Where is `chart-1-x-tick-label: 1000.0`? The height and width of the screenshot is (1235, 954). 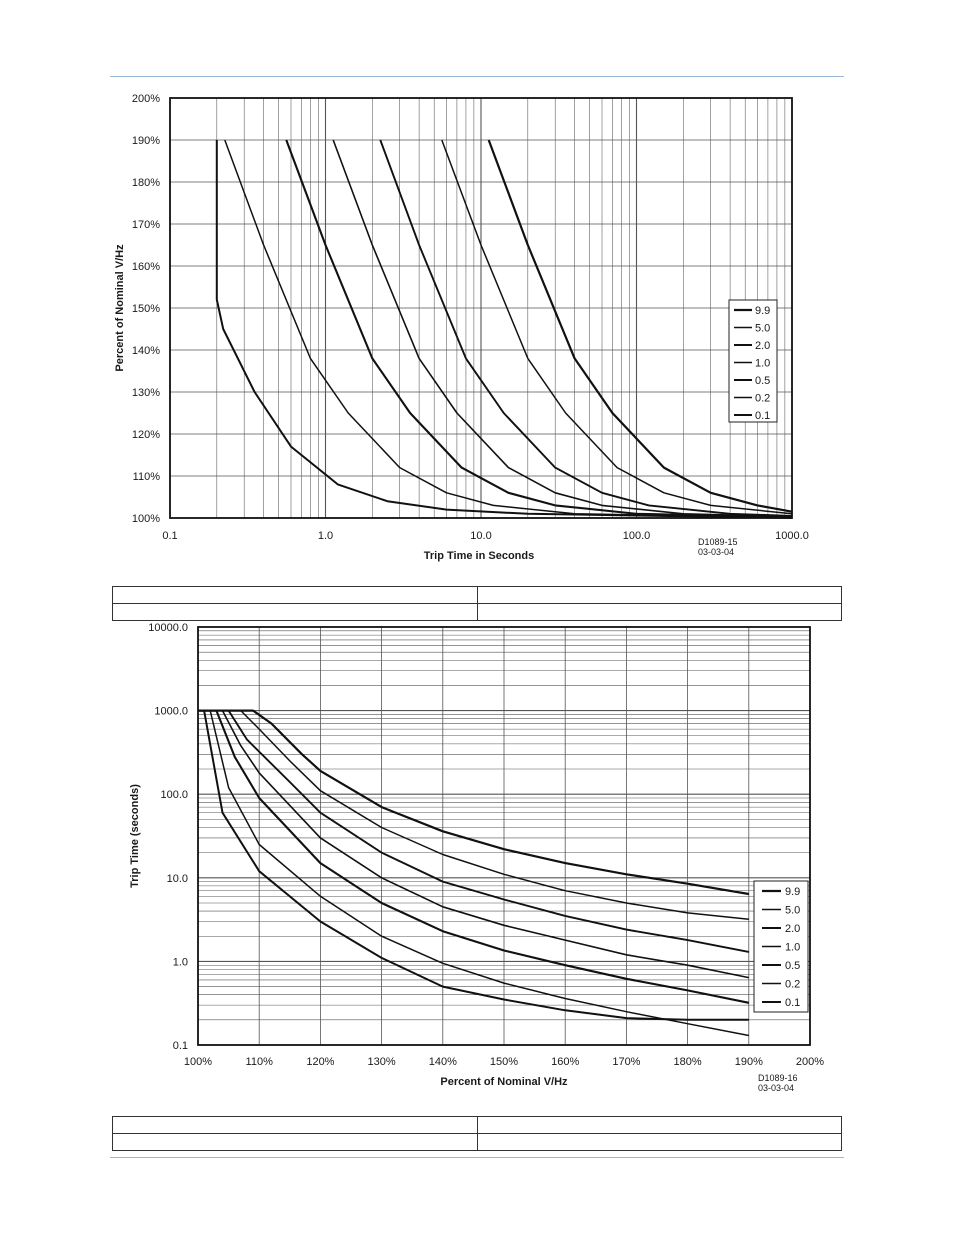
chart-1-x-tick-label: 1000.0 is located at coordinates (792, 536).